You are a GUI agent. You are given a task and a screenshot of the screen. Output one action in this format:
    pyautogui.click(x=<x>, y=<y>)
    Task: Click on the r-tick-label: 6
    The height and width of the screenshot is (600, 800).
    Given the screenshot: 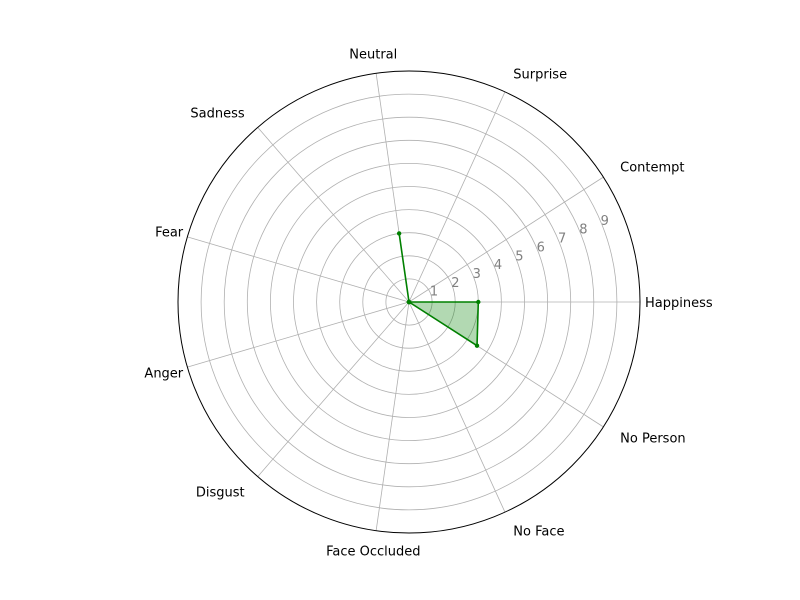 What is the action you would take?
    pyautogui.click(x=541, y=247)
    